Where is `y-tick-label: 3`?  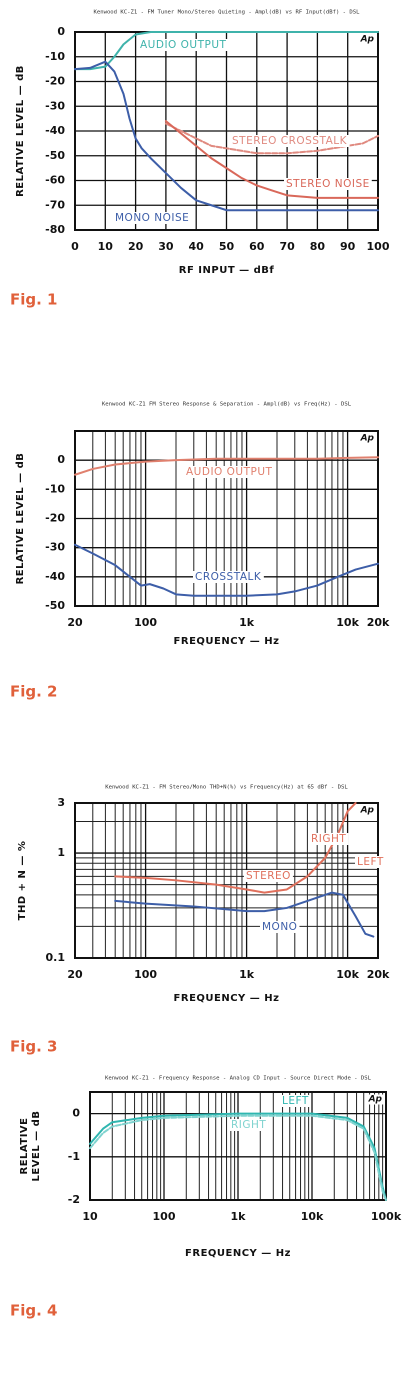 y-tick-label: 3 is located at coordinates (61, 802).